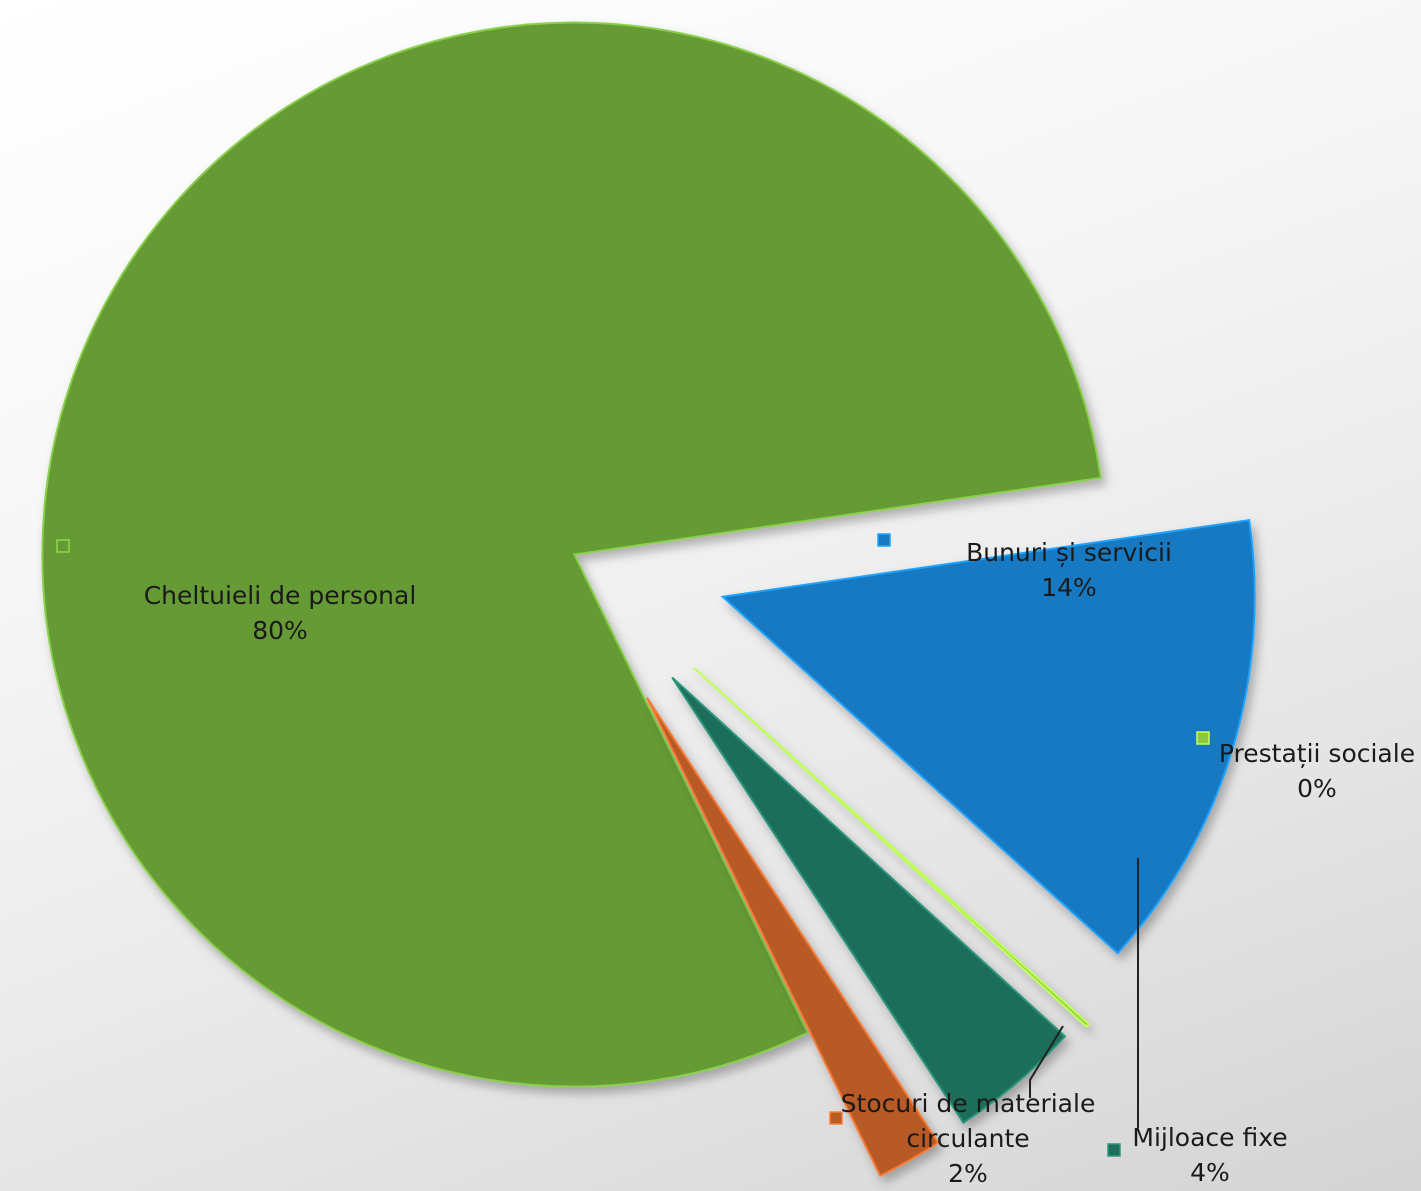 The height and width of the screenshot is (1191, 1421). I want to click on slice-label-3: Mijloace fixe 4%, so click(1209, 1155).